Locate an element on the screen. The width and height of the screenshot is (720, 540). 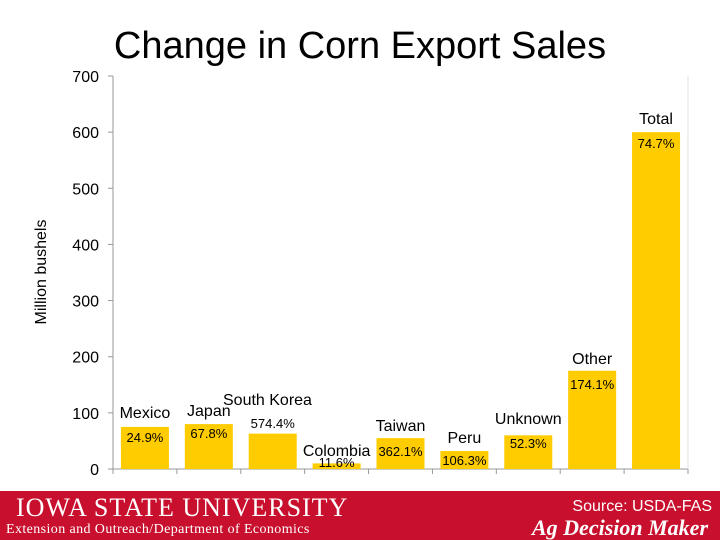
category-label: Taiwan is located at coordinates (401, 426).